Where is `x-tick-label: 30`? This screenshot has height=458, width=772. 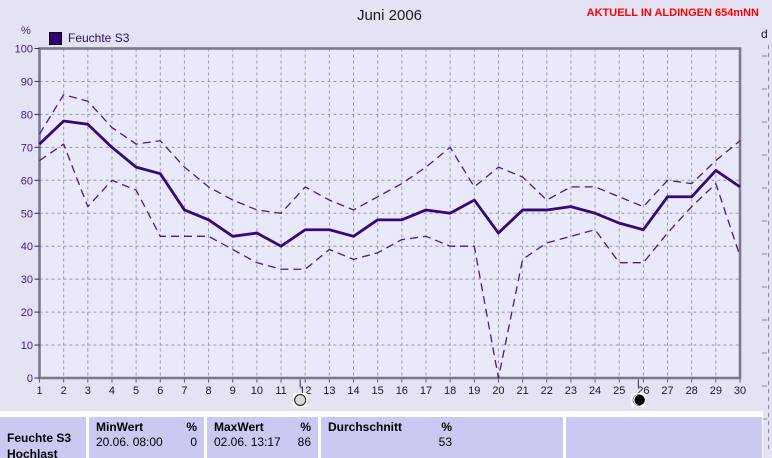
x-tick-label: 30 is located at coordinates (740, 391).